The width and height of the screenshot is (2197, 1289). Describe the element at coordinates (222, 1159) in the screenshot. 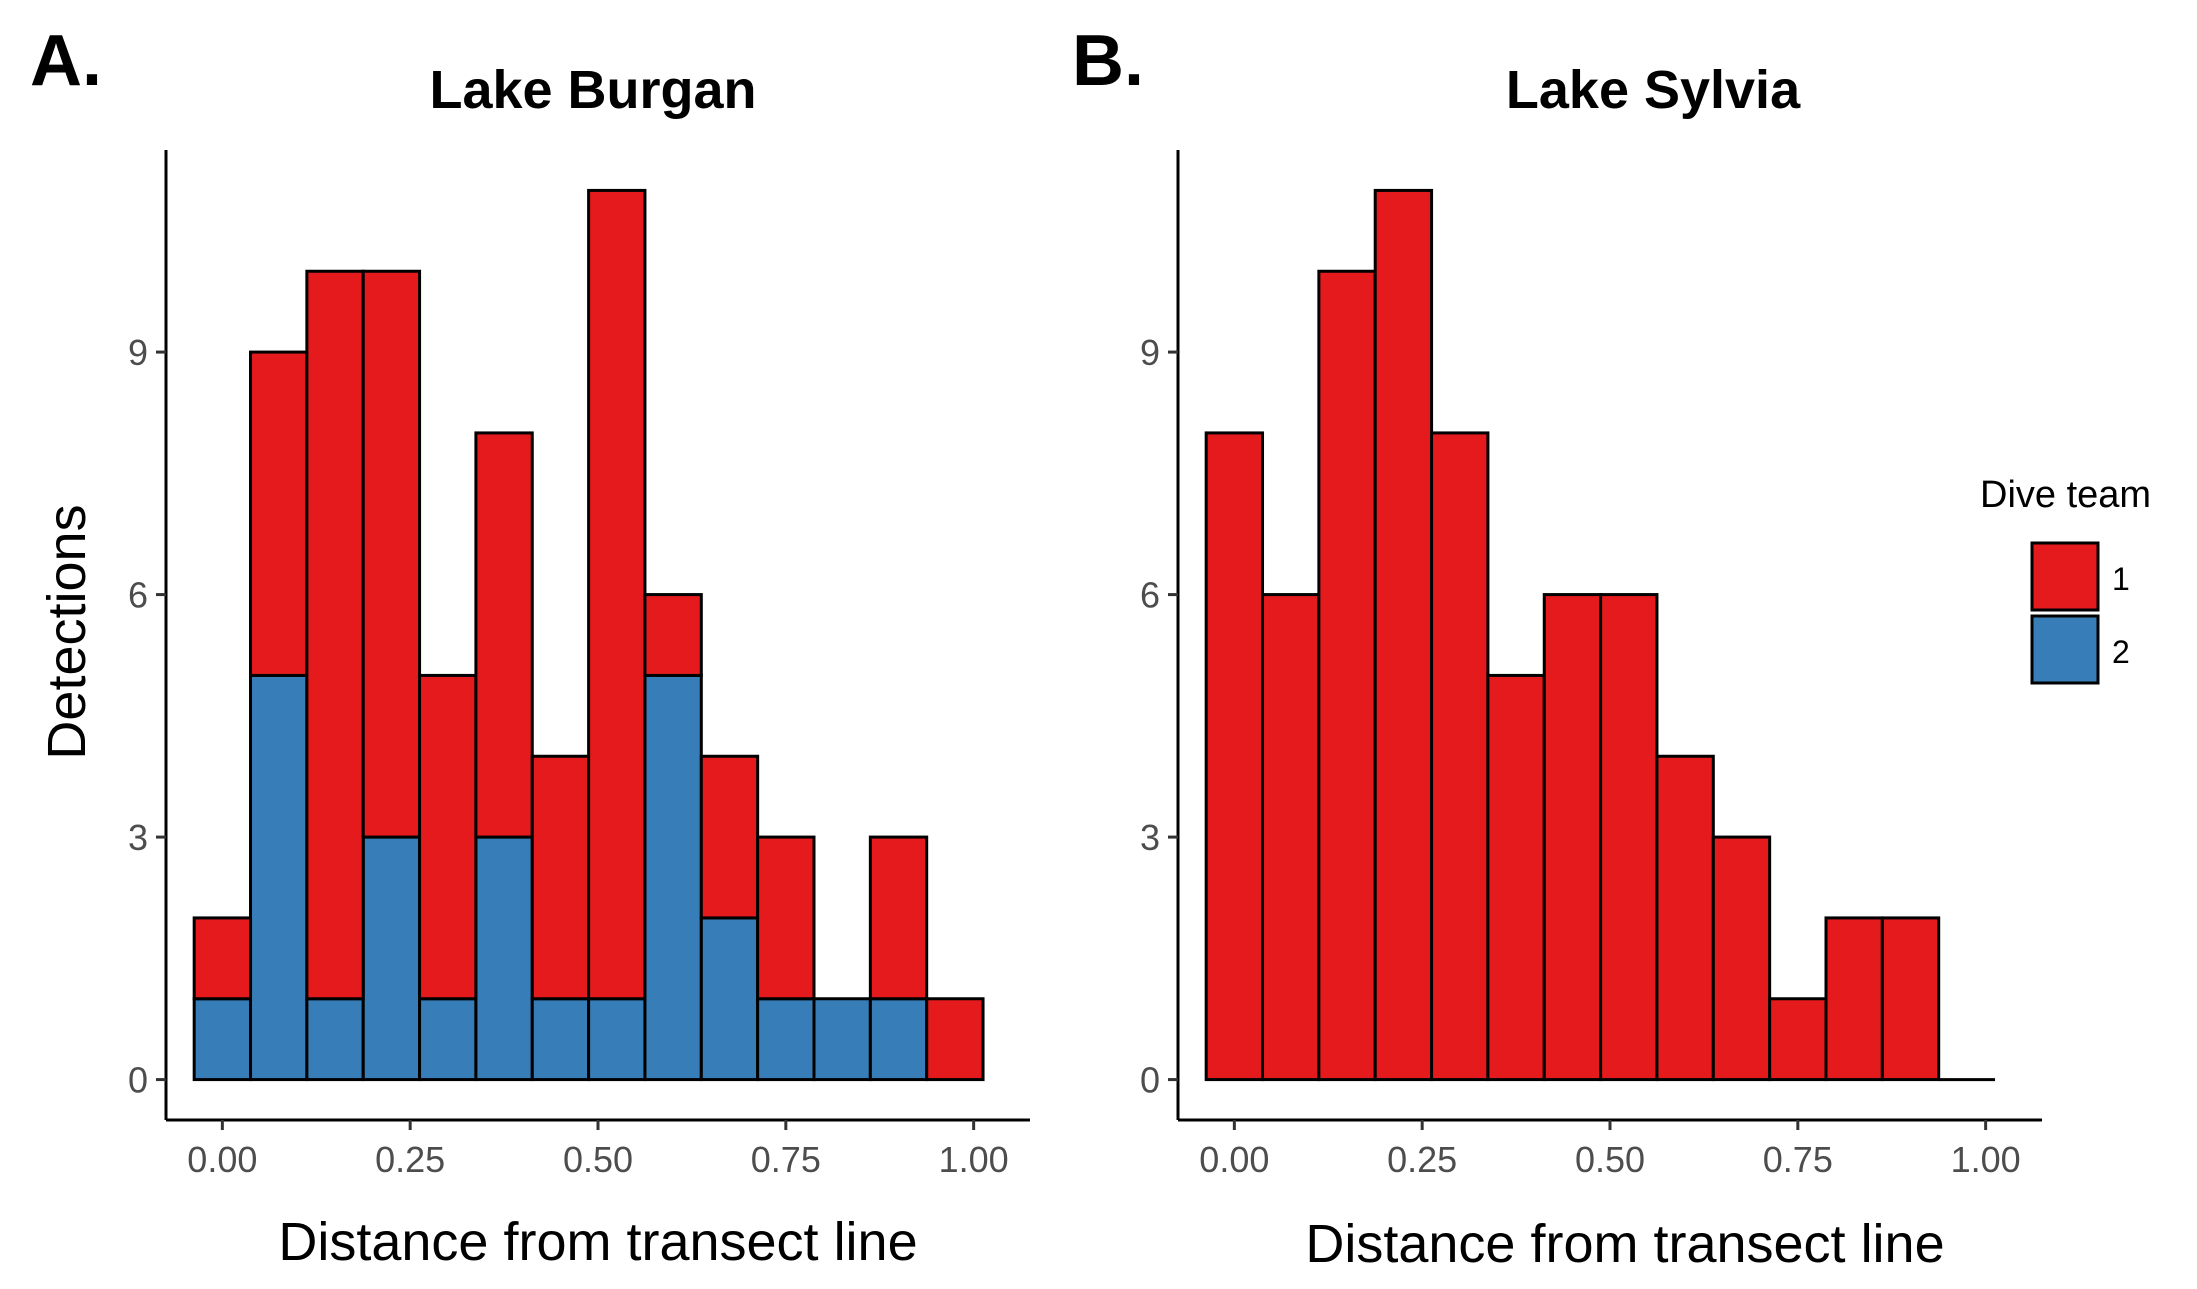

I see `x-tick-label-a-0: 0.00` at that location.